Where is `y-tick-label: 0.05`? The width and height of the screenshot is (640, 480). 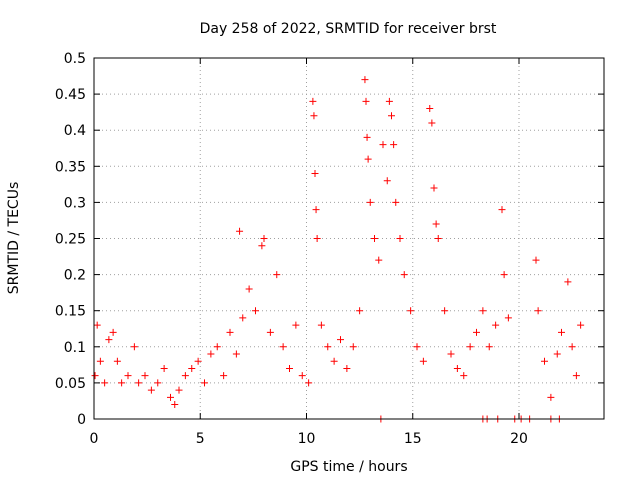 y-tick-label: 0.05 is located at coordinates (70, 384).